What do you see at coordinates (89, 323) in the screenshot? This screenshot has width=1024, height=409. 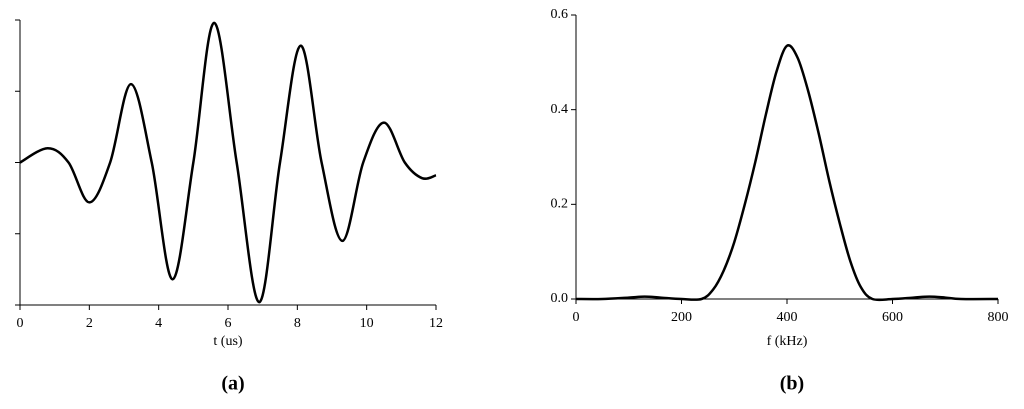 I see `x-tick-label: 2` at bounding box center [89, 323].